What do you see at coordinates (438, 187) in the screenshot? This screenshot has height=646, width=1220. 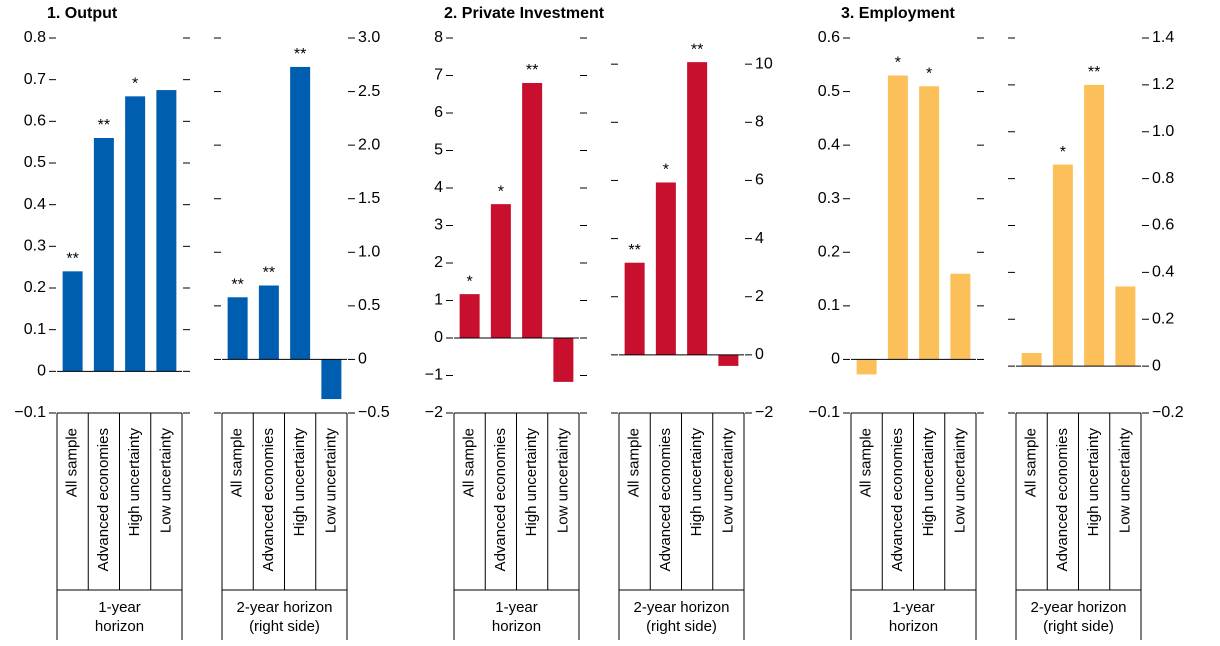 I see `y-tick-label: 4` at bounding box center [438, 187].